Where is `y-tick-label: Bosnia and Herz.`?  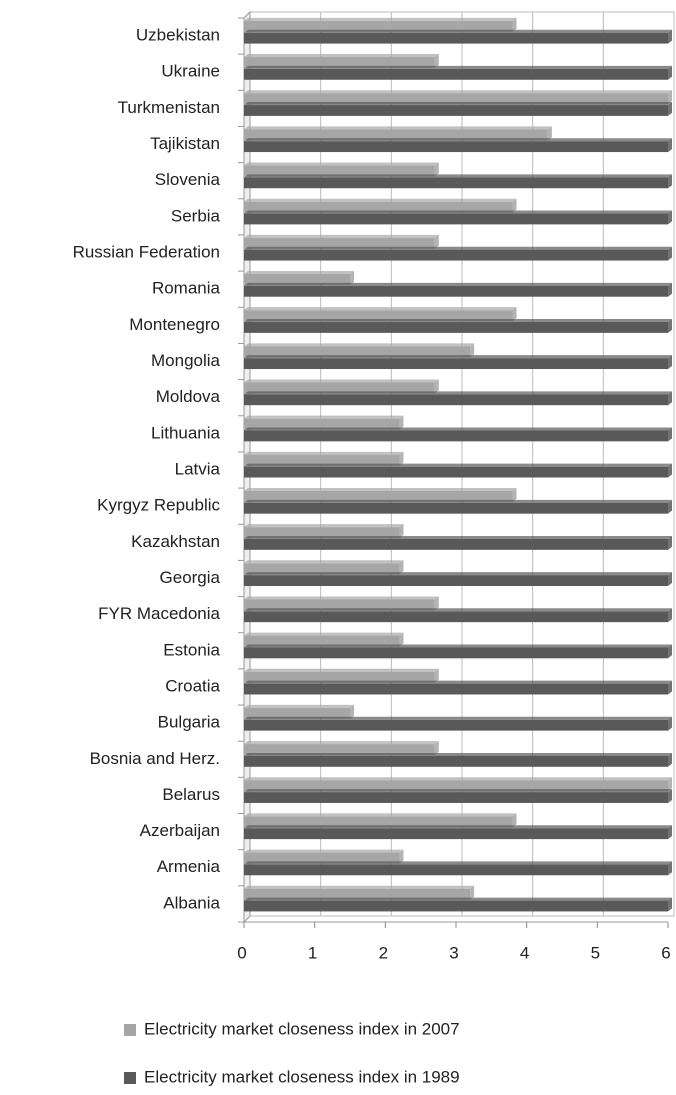
y-tick-label: Bosnia and Herz. is located at coordinates (155, 758).